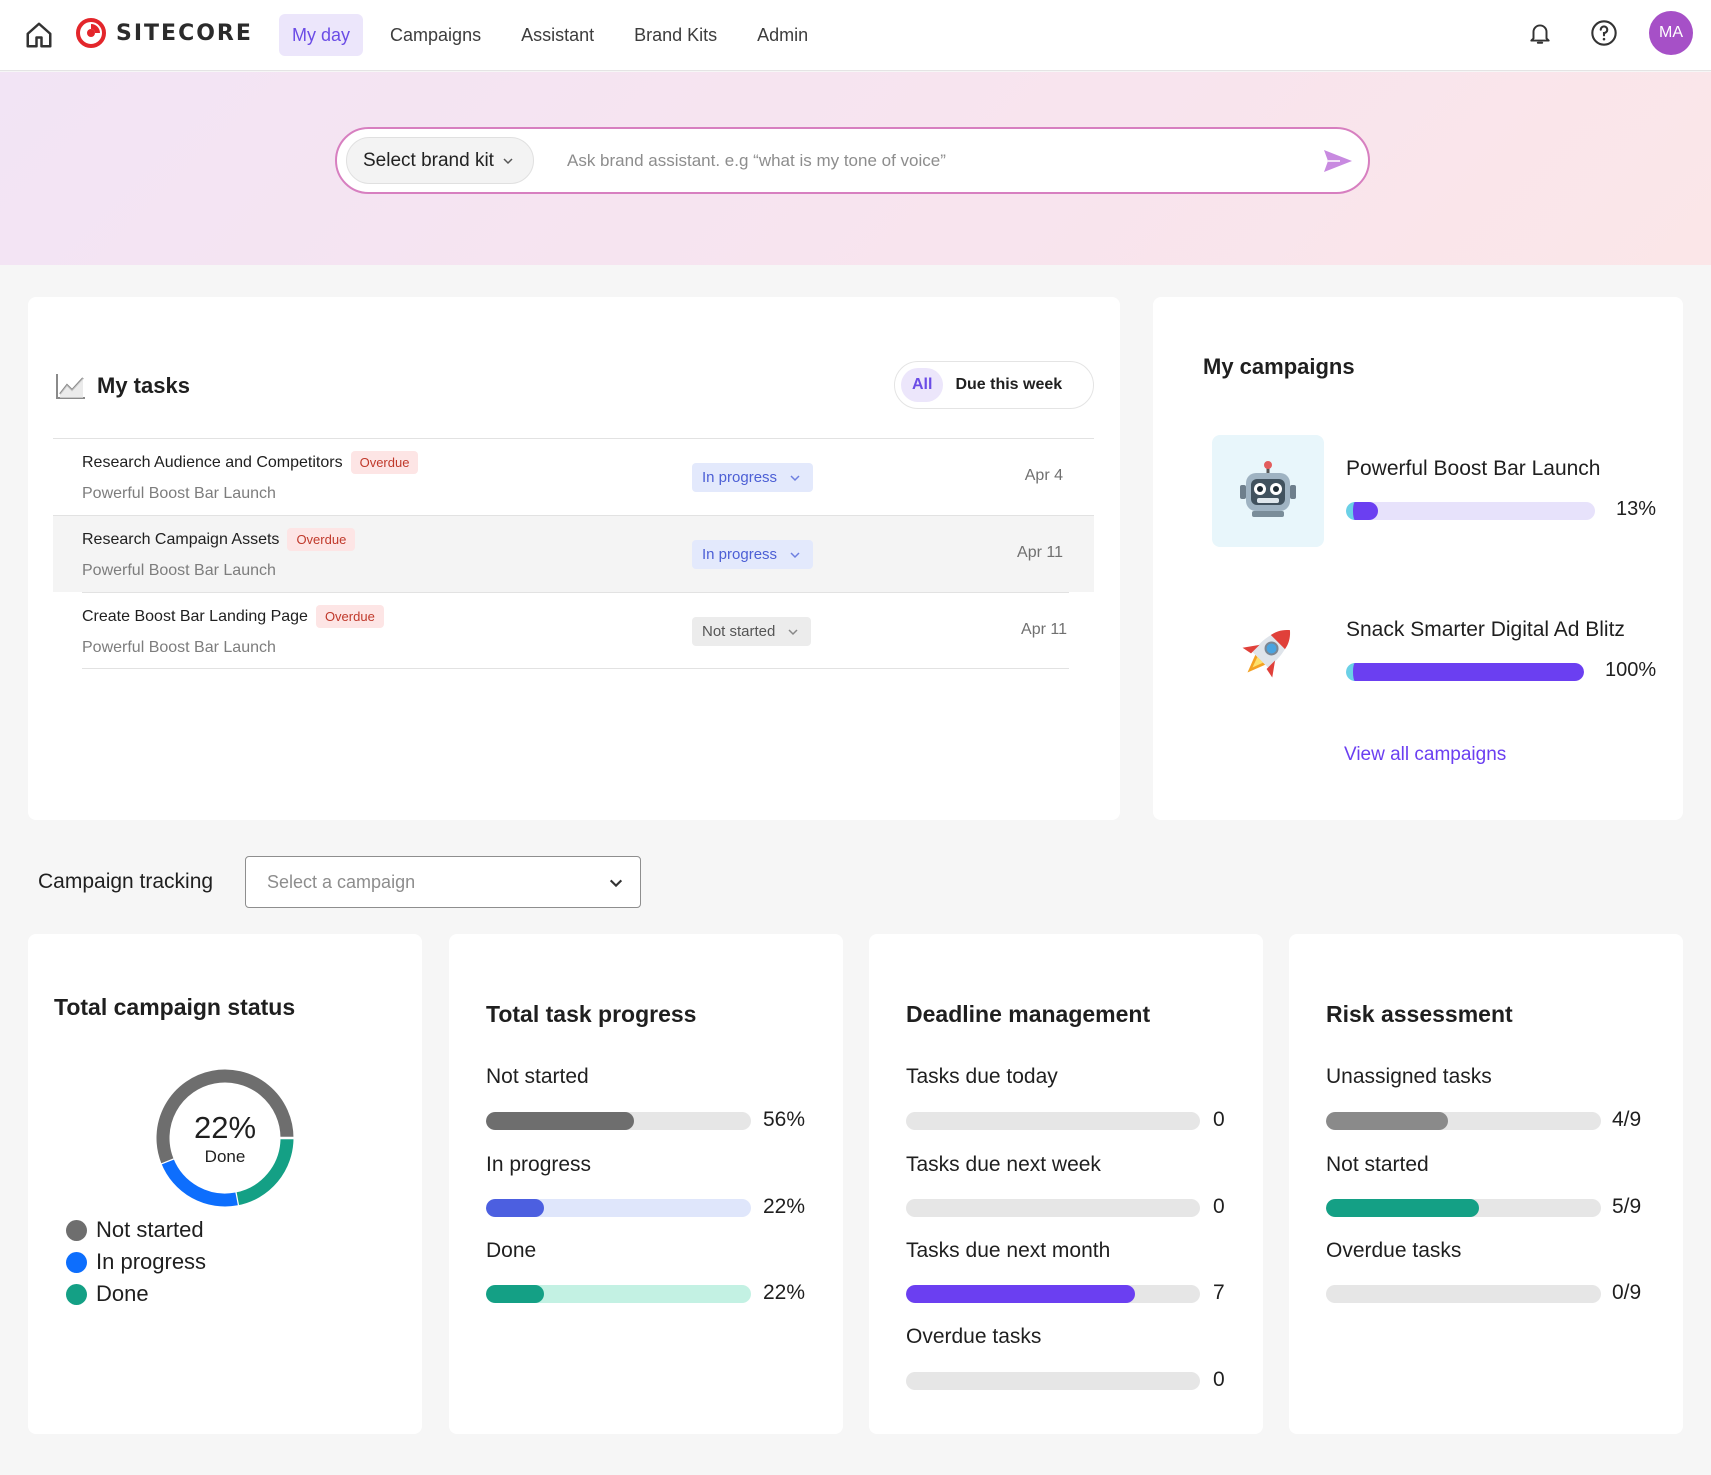 This screenshot has height=1475, width=1711. What do you see at coordinates (1009, 384) in the screenshot?
I see `filter-due-this-week-button: Due this week` at bounding box center [1009, 384].